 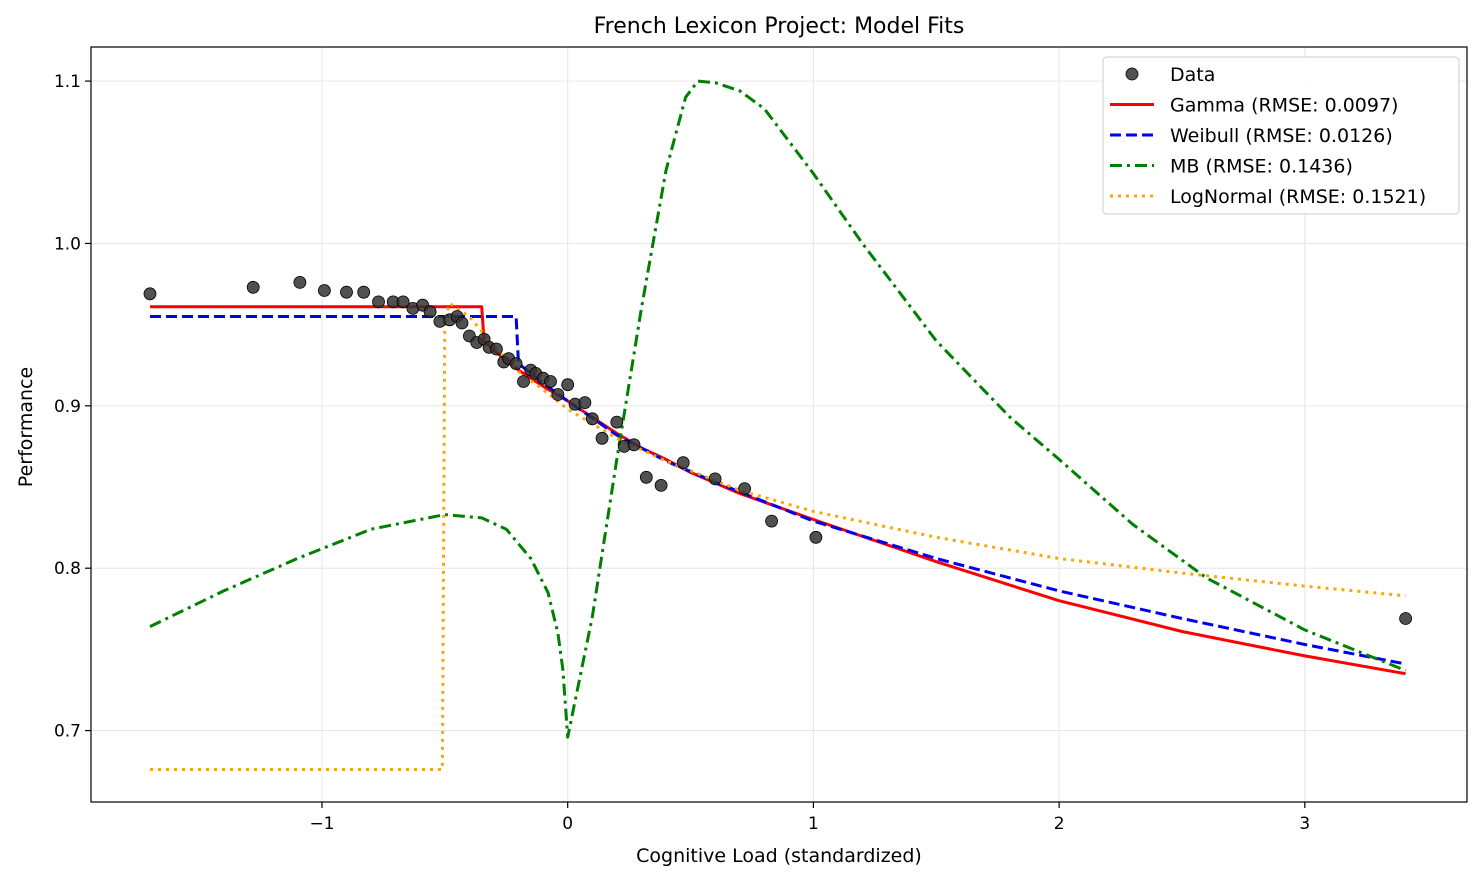 What do you see at coordinates (67, 569) in the screenshot?
I see `y-tick-label: 0.8` at bounding box center [67, 569].